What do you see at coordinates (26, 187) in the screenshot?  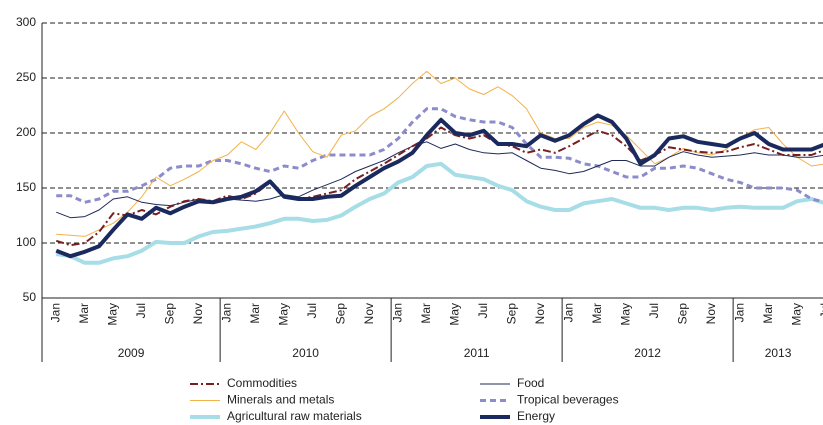 I see `y-tick-label: 150` at bounding box center [26, 187].